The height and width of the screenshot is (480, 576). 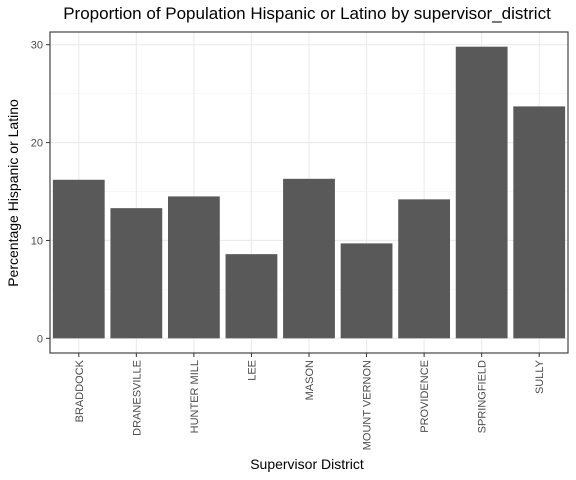 I want to click on x-tick-label: HUNTER MILL, so click(x=195, y=396).